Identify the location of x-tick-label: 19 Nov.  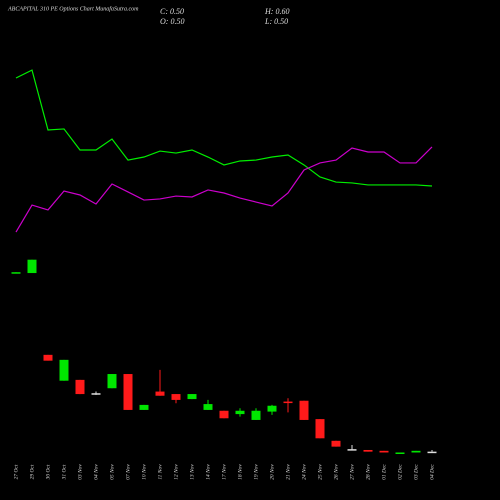
(256, 472).